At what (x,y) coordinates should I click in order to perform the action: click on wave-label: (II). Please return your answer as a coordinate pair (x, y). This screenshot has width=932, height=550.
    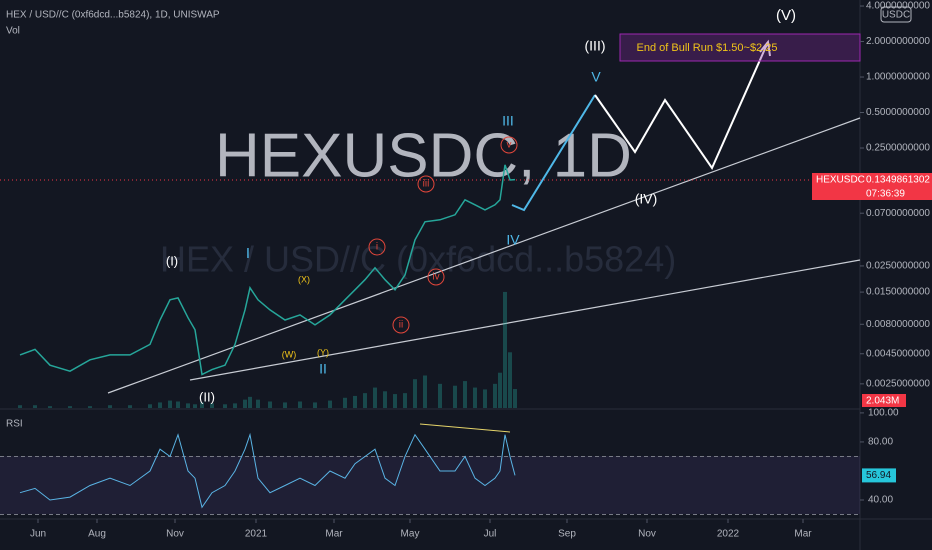
    Looking at the image, I should click on (207, 396).